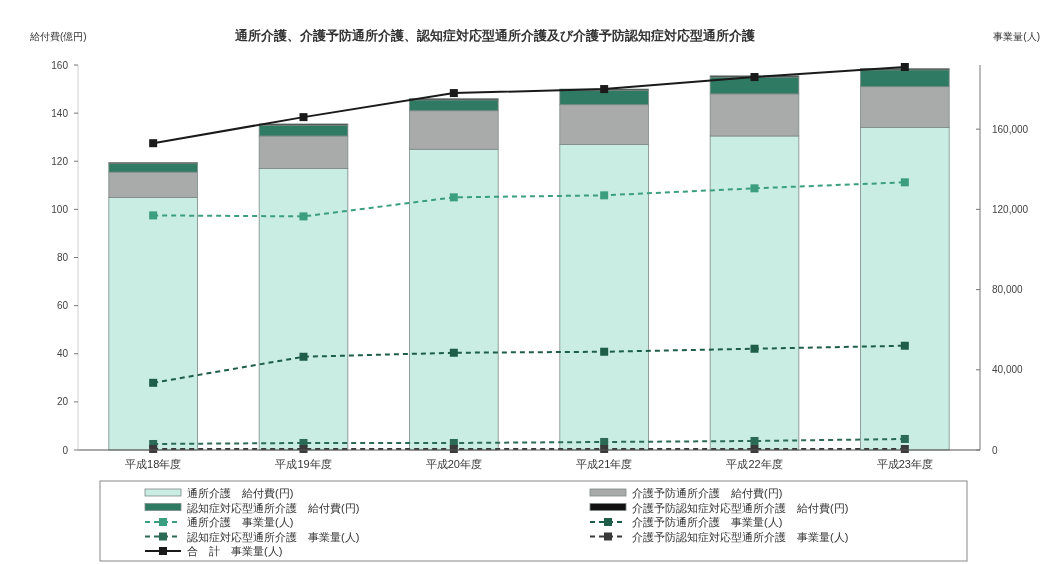  What do you see at coordinates (240, 522) in the screenshot?
I see `legend-label: 通所介護 事業量(人)` at bounding box center [240, 522].